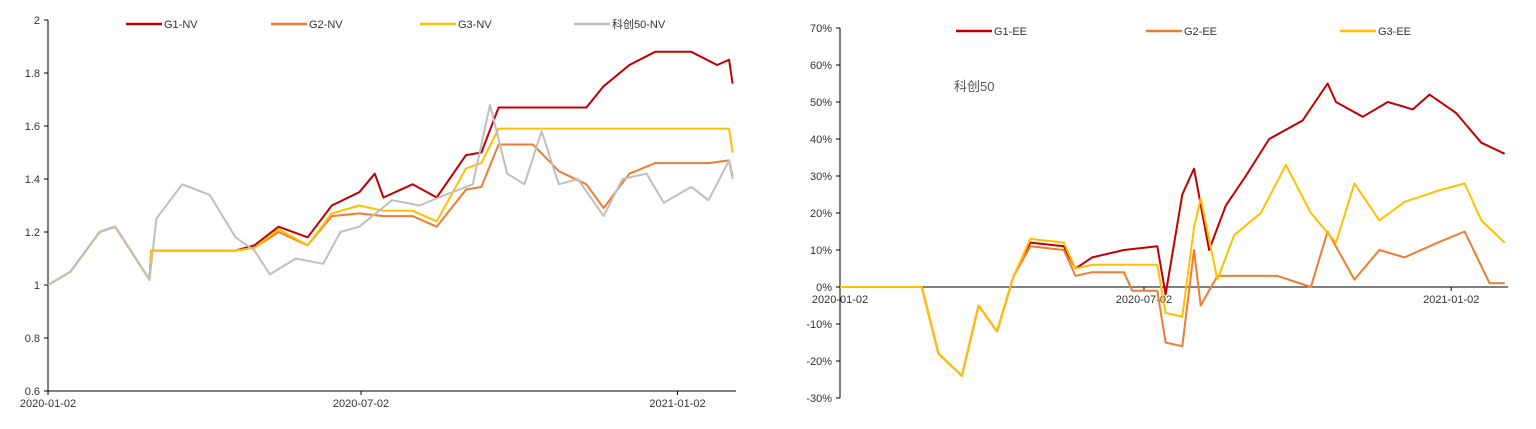  What do you see at coordinates (361, 404) in the screenshot?
I see `x-tick-label: 2020-07-02` at bounding box center [361, 404].